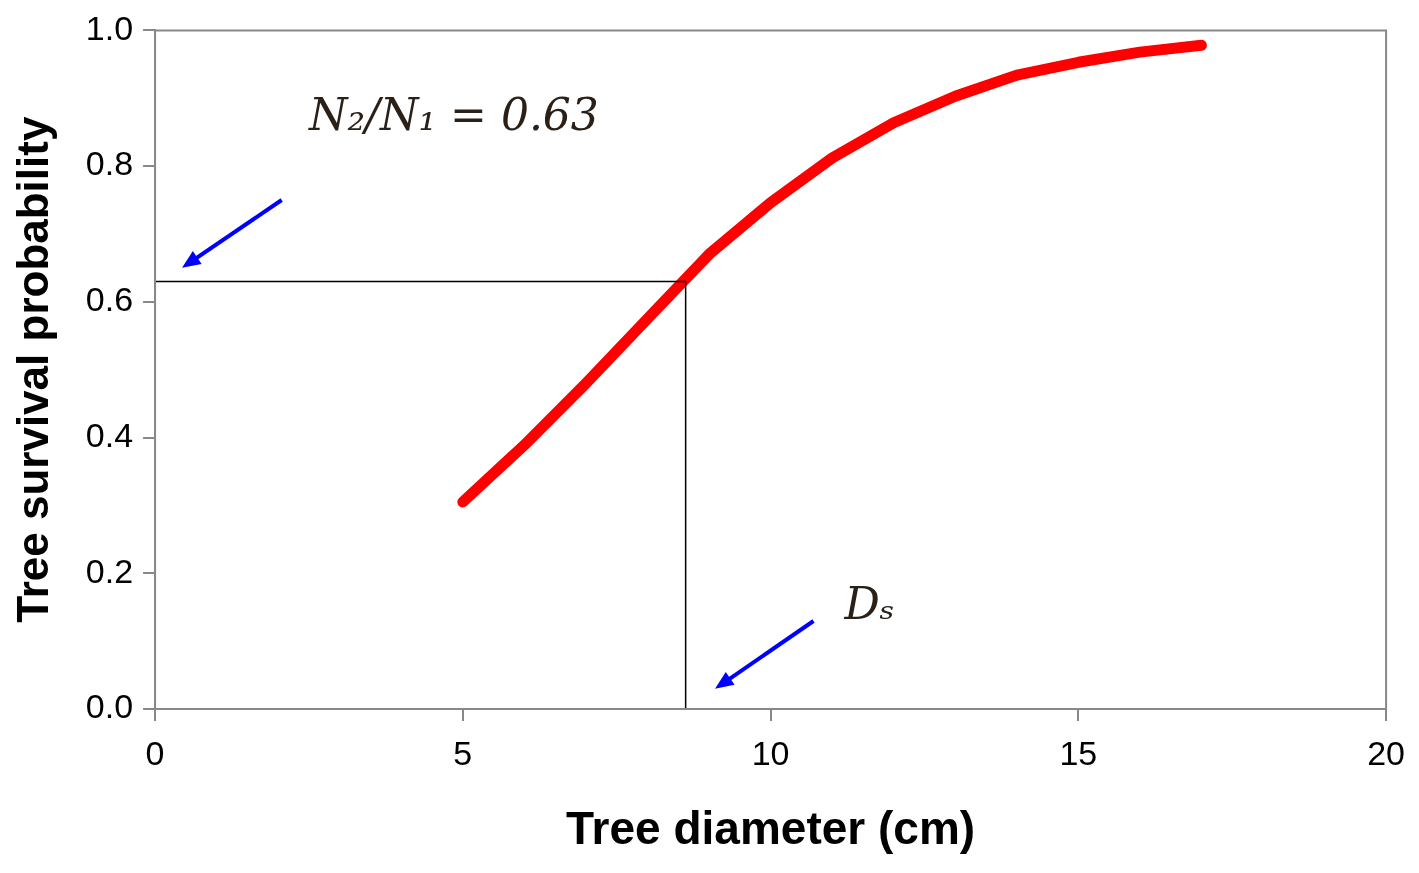 This screenshot has width=1419, height=873. I want to click on y-tick-label: 0.6, so click(109, 299).